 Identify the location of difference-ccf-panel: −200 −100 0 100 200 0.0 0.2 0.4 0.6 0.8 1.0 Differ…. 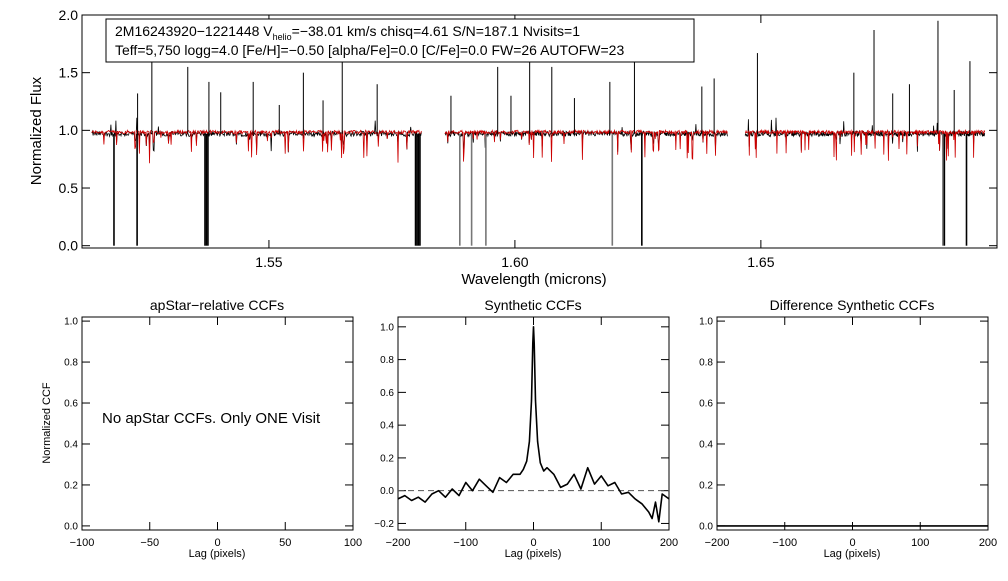
(848, 428).